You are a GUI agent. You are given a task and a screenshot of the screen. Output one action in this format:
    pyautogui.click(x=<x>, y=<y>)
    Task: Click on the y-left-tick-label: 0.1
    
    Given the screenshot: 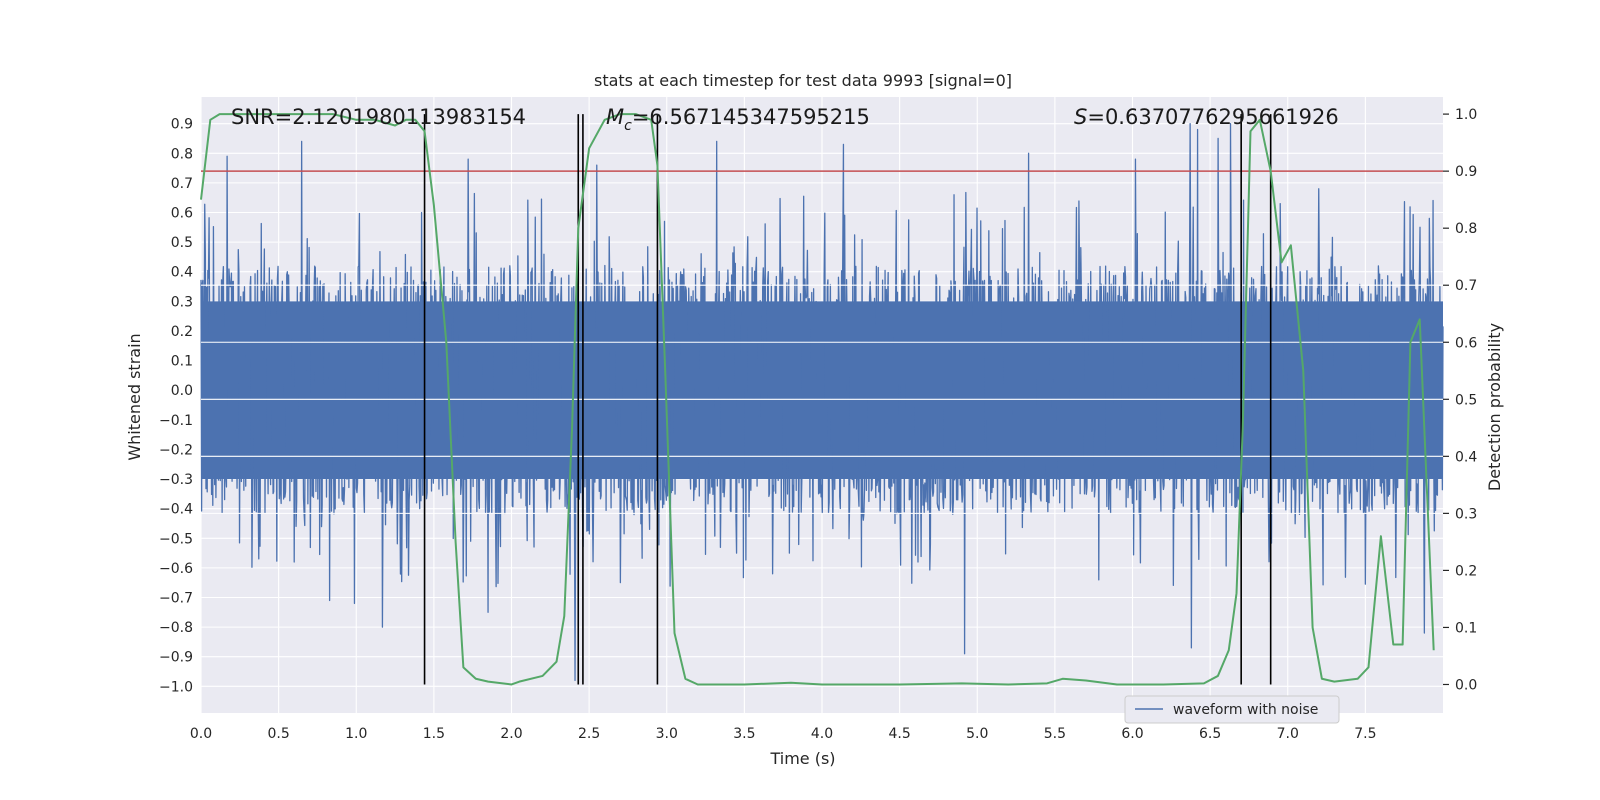 What is the action you would take?
    pyautogui.click(x=182, y=362)
    